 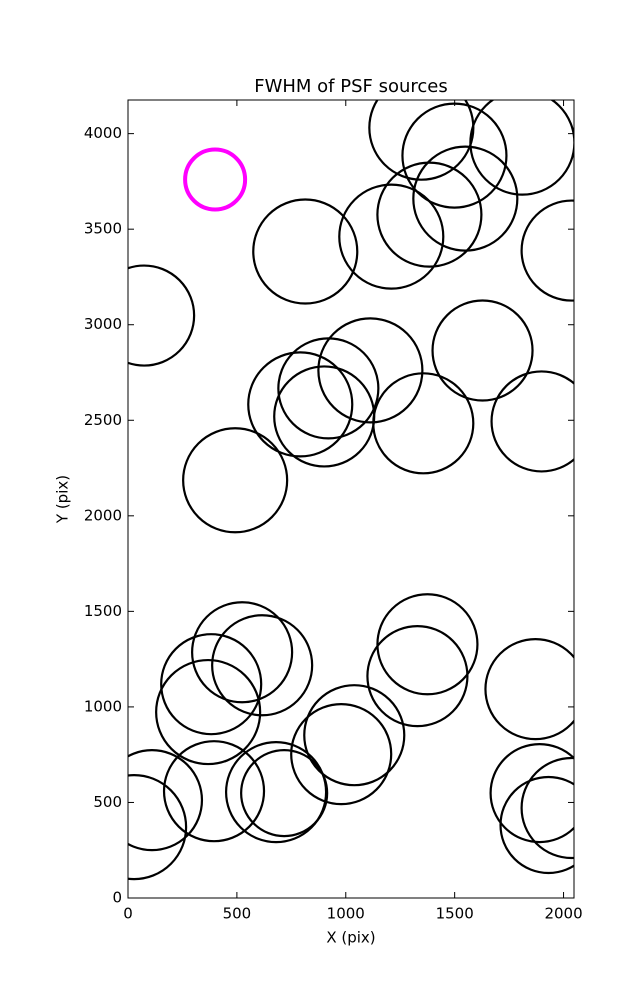 I want to click on y-tick-label: 1000, so click(x=103, y=706).